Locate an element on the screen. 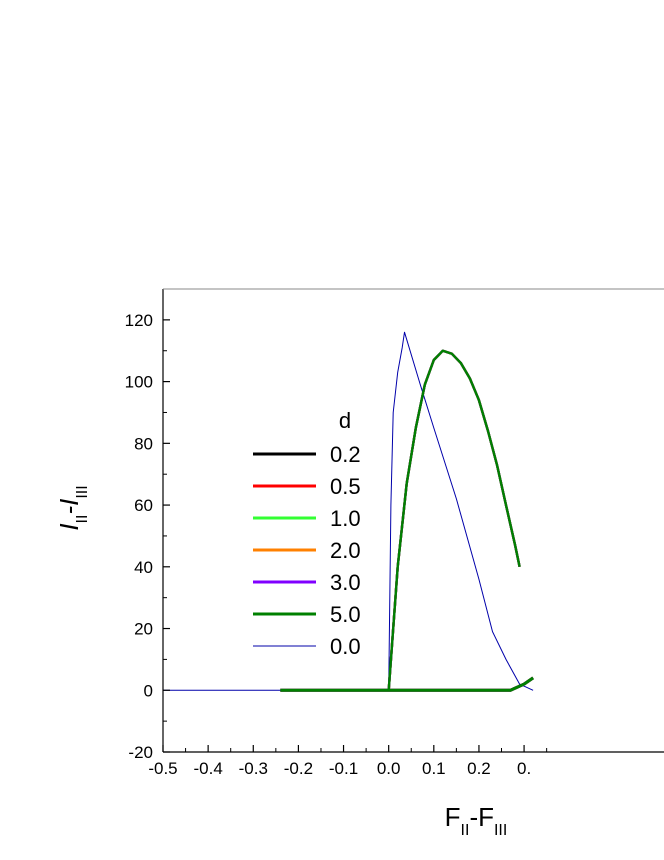  y-tick-label: 100 is located at coordinates (139, 382).